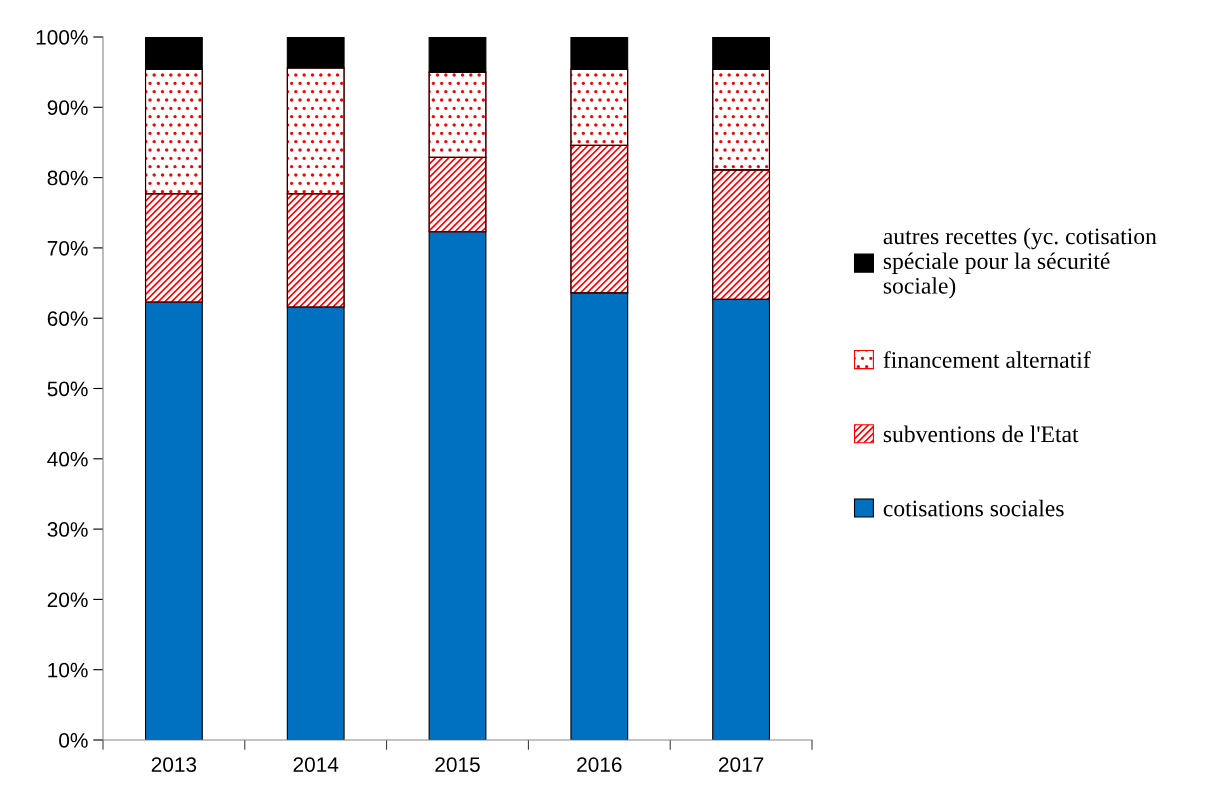 The width and height of the screenshot is (1206, 791). Describe the element at coordinates (741, 764) in the screenshot. I see `x-tick-label: 2017` at that location.